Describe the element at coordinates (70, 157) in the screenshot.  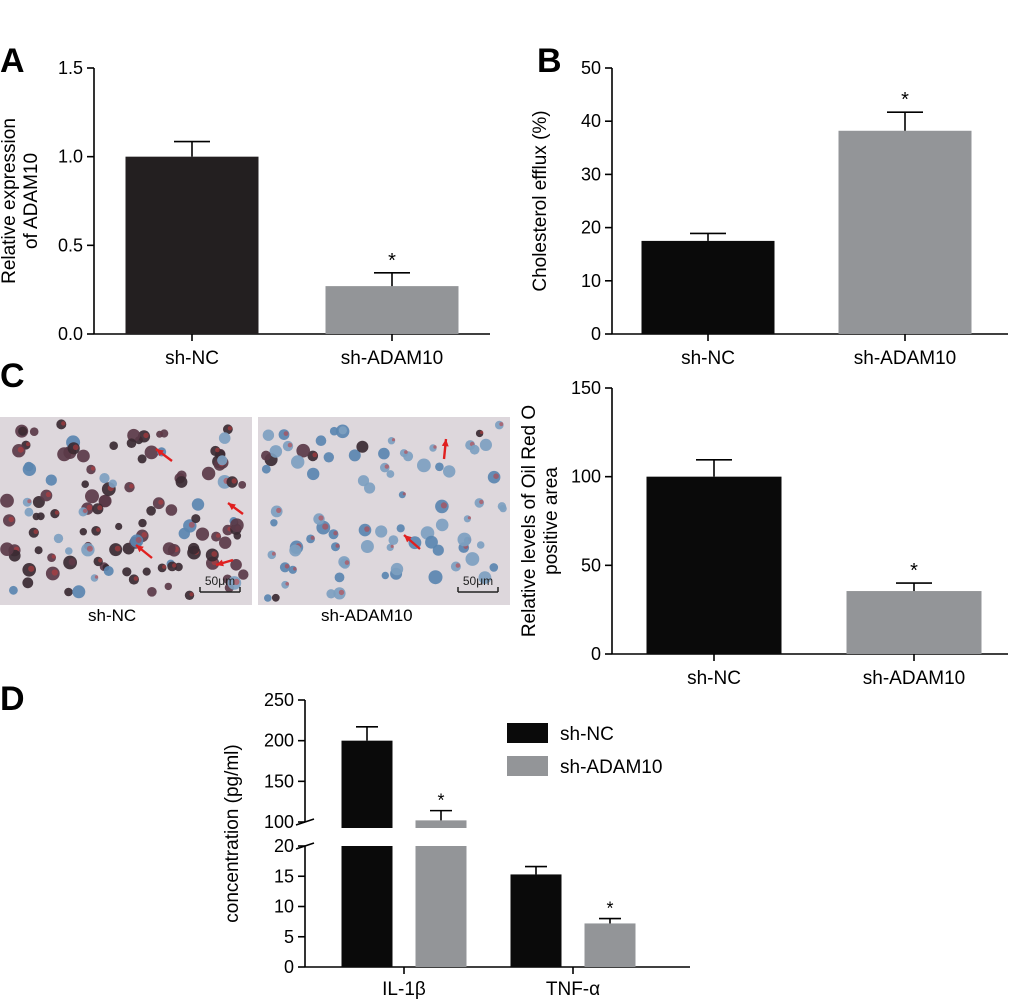
I see `y-tick-label: 1.0` at that location.